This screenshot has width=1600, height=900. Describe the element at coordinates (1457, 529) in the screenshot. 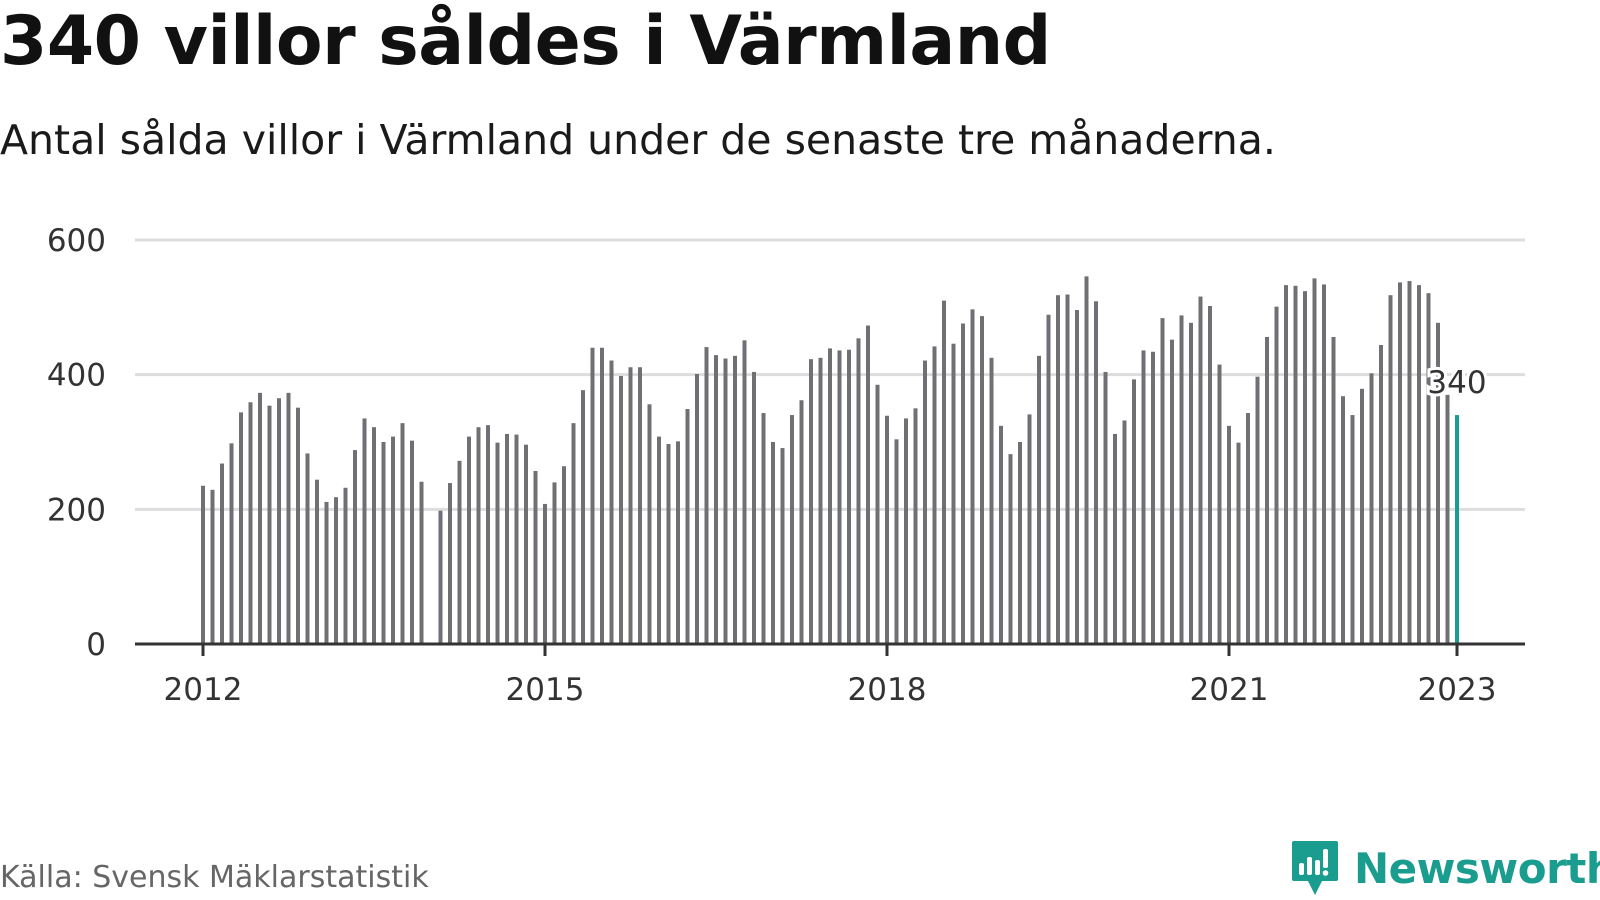

I see `bar-highlight` at that location.